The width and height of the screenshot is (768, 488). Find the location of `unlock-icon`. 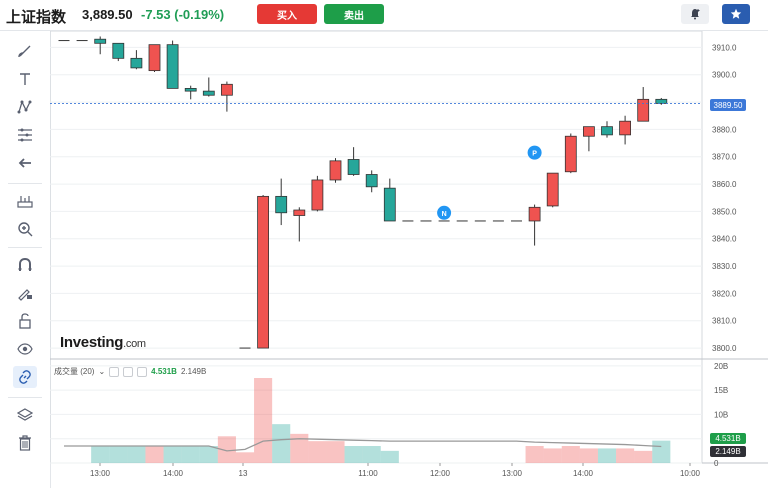

unlock-icon is located at coordinates (25, 321).